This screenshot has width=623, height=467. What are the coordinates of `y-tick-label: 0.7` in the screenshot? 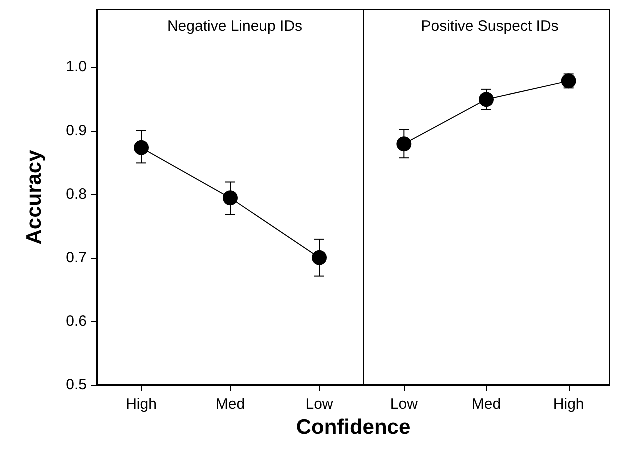 It's located at (76, 257).